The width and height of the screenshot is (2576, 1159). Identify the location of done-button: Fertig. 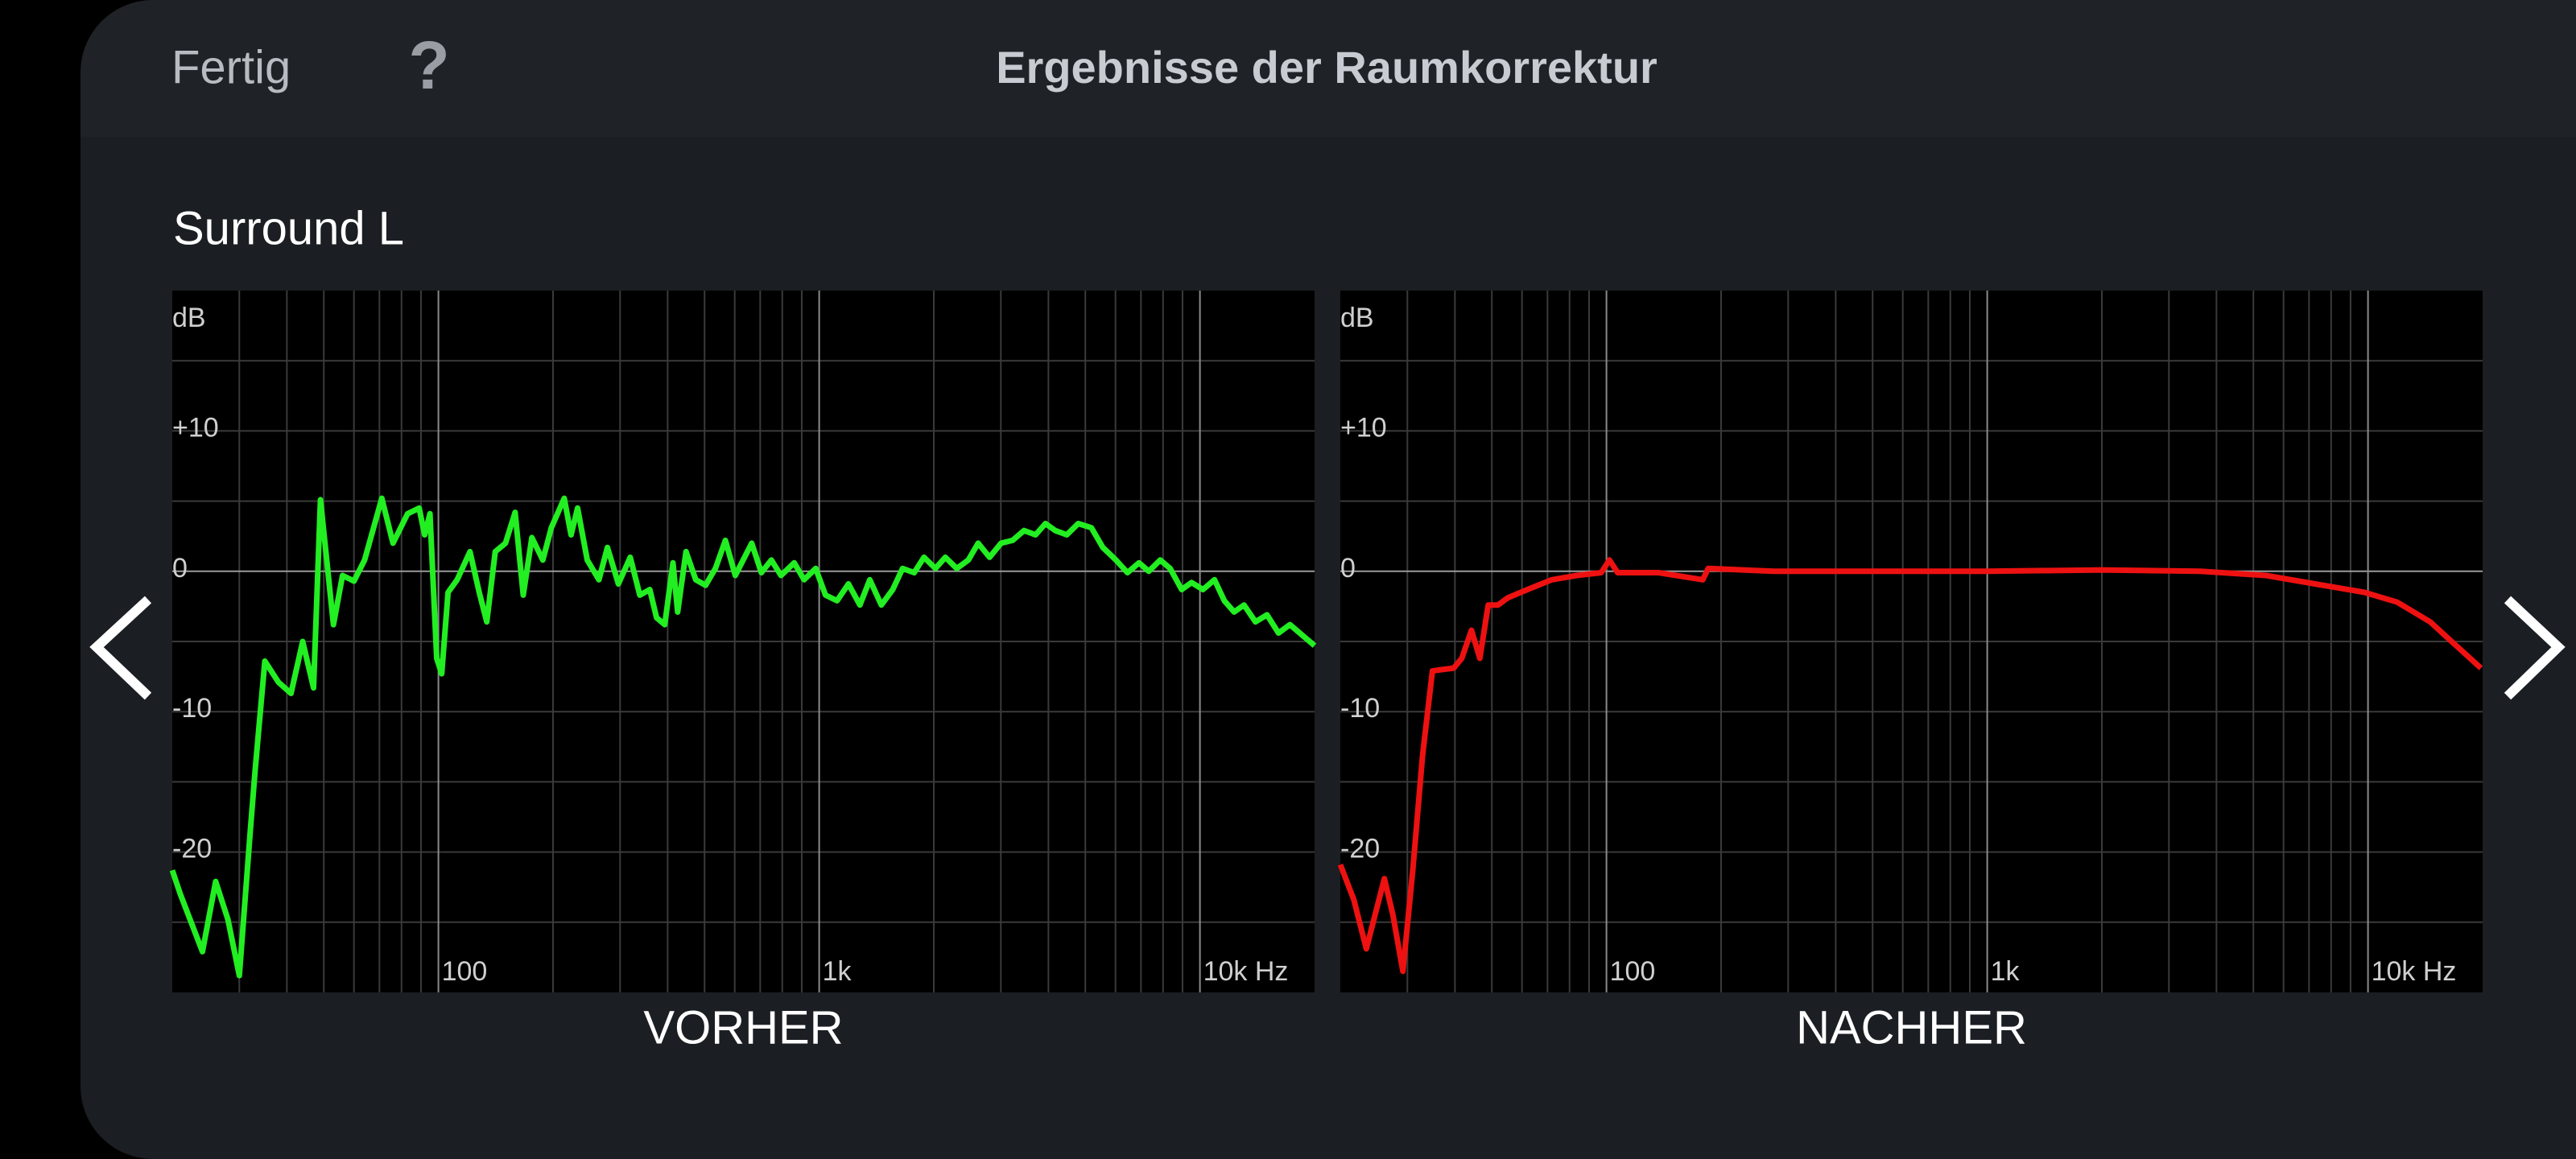
(231, 67).